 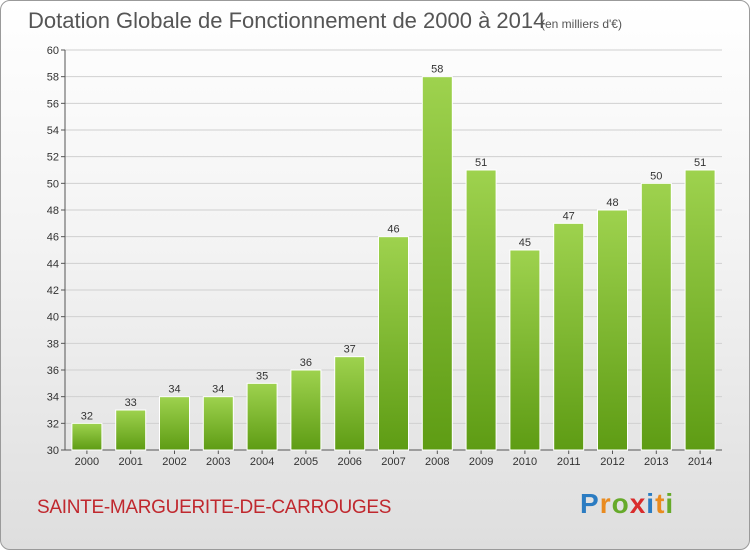 What do you see at coordinates (87, 416) in the screenshot?
I see `bar-value-label: 32` at bounding box center [87, 416].